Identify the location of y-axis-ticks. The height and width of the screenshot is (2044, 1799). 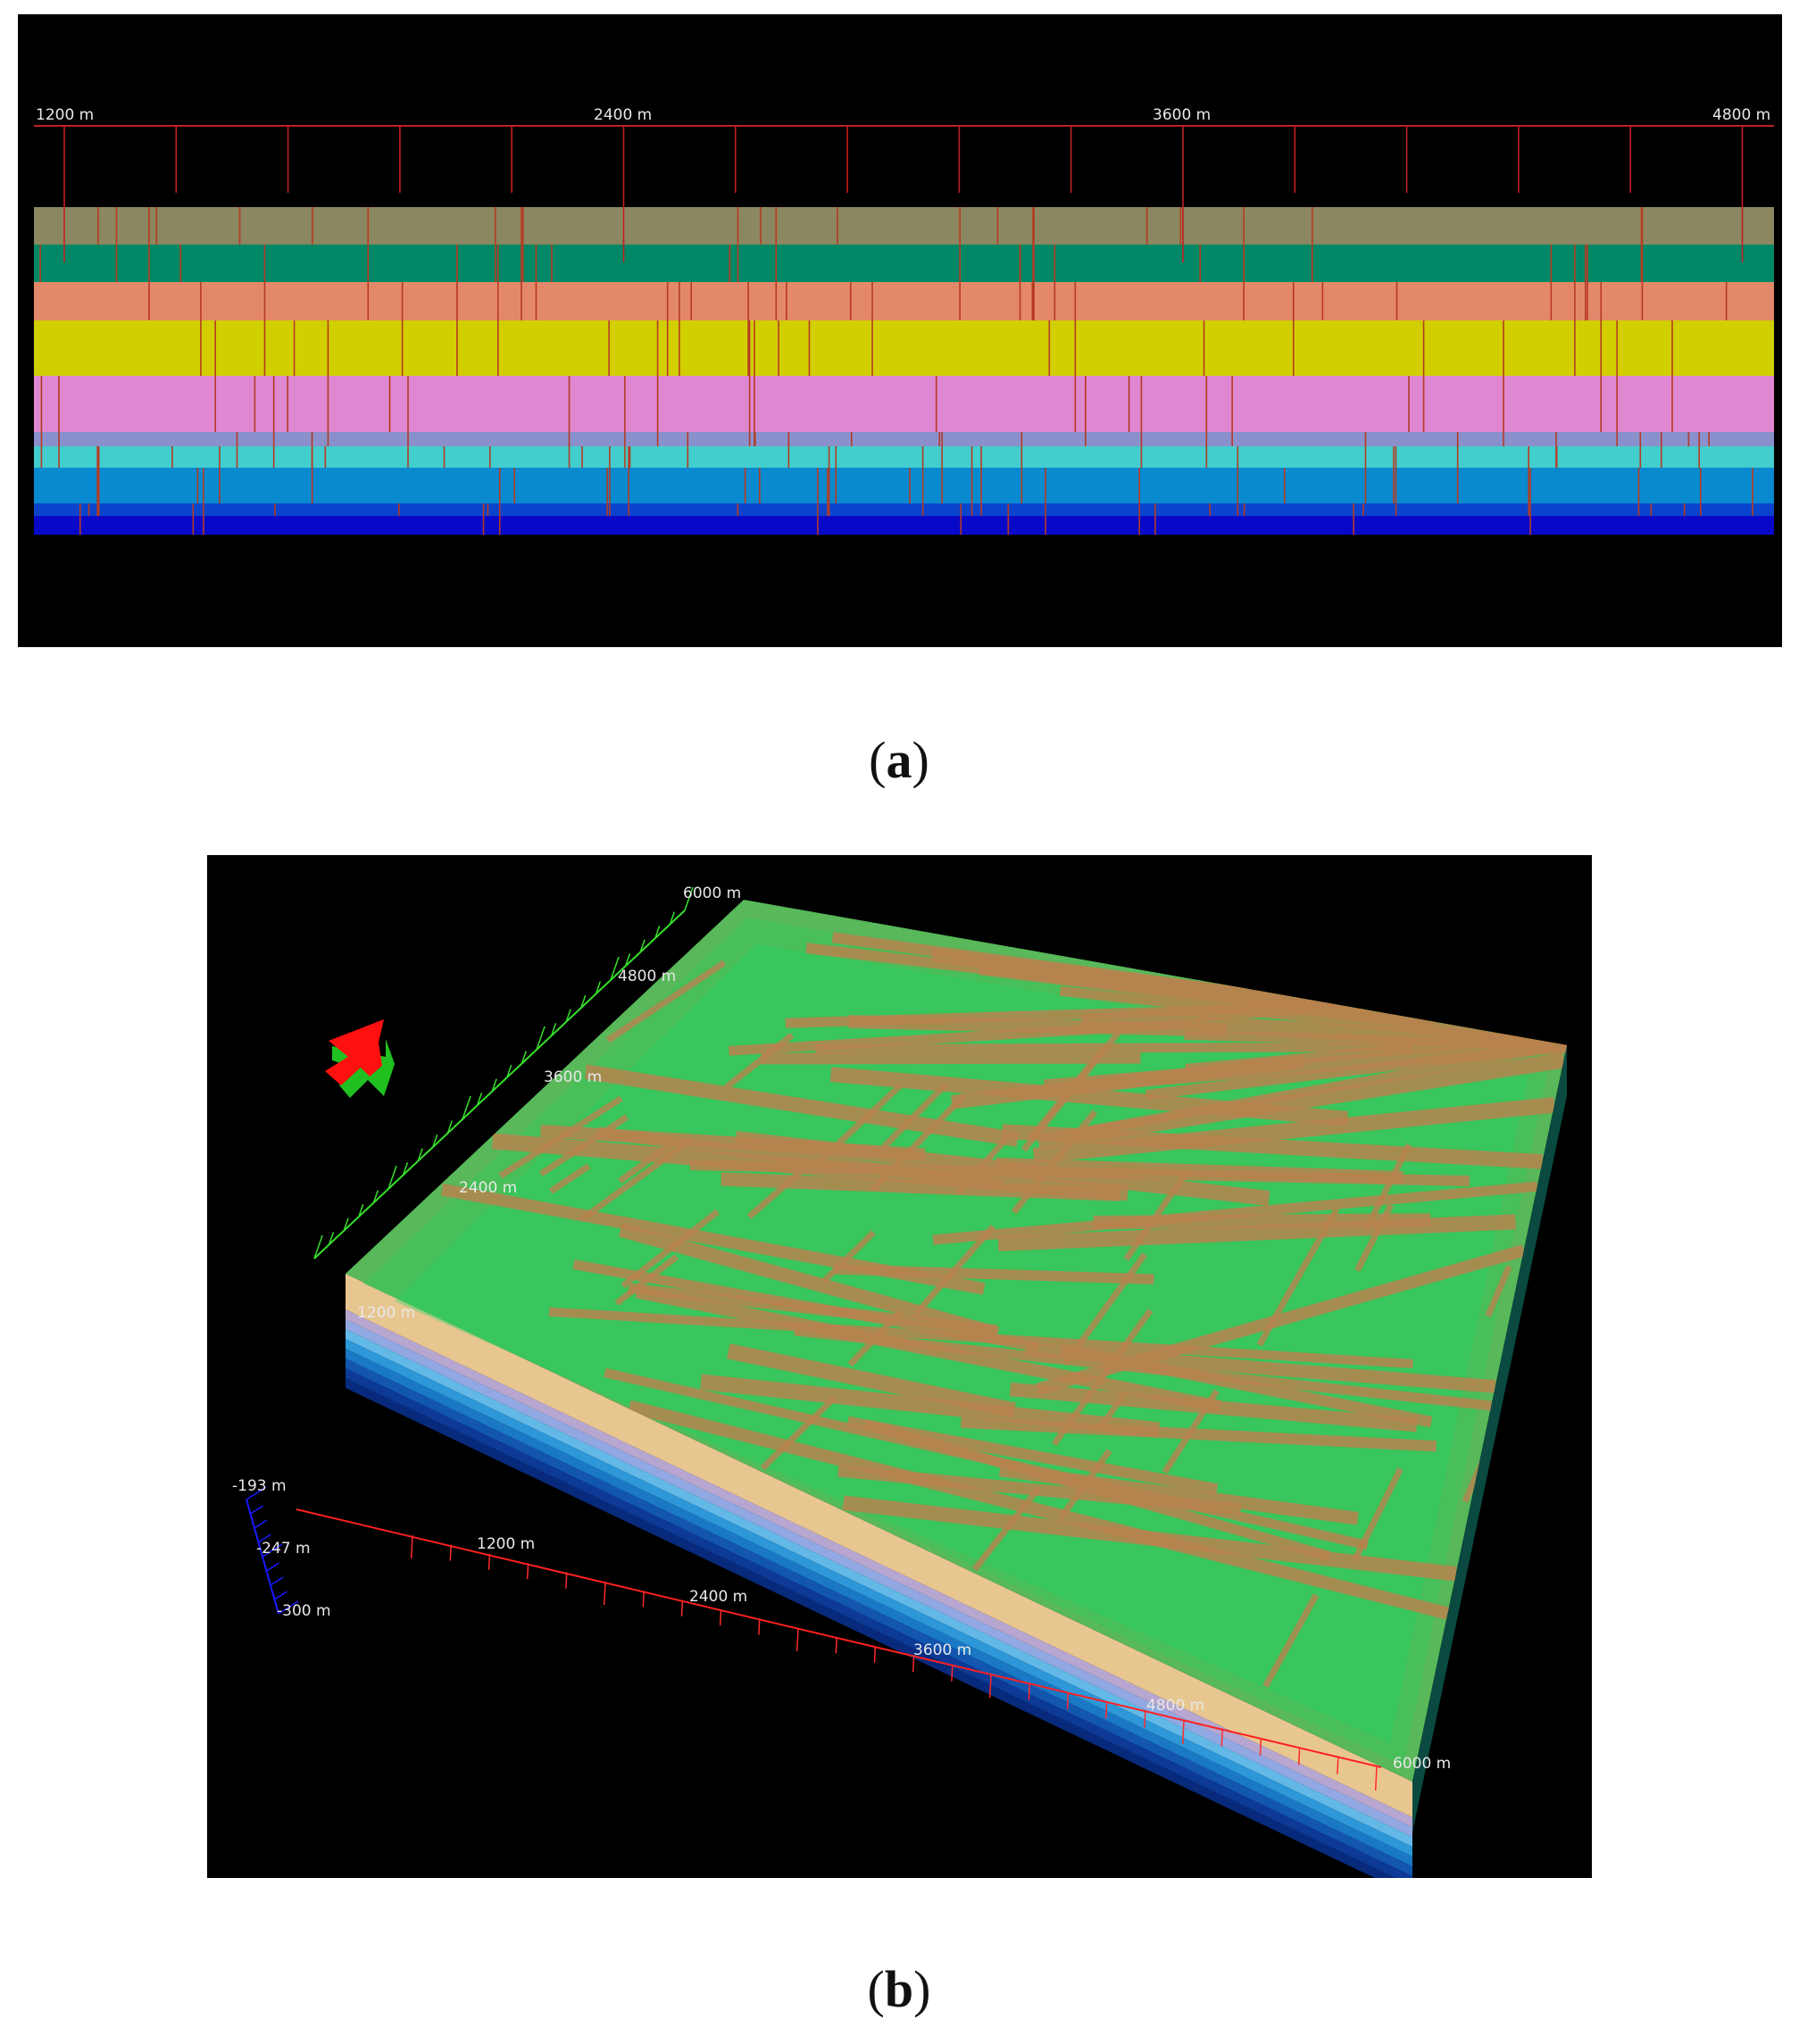
(504, 1072).